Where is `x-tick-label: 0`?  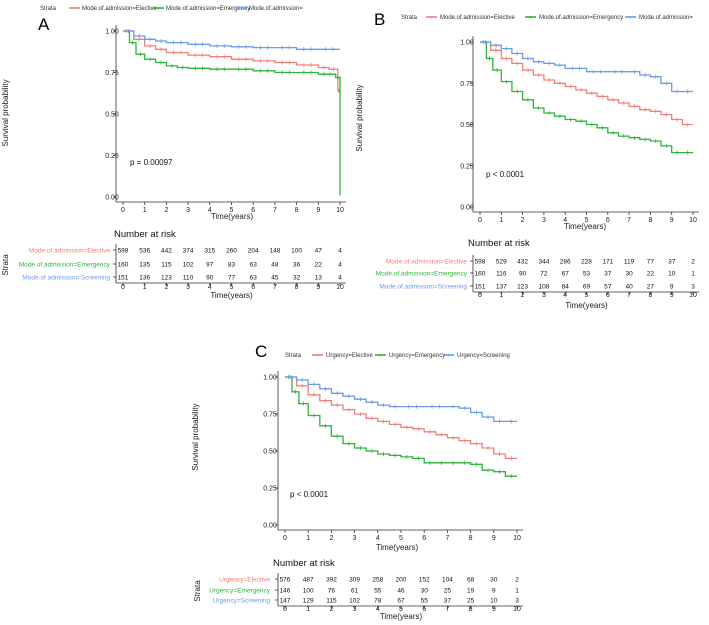 x-tick-label: 0 is located at coordinates (285, 538).